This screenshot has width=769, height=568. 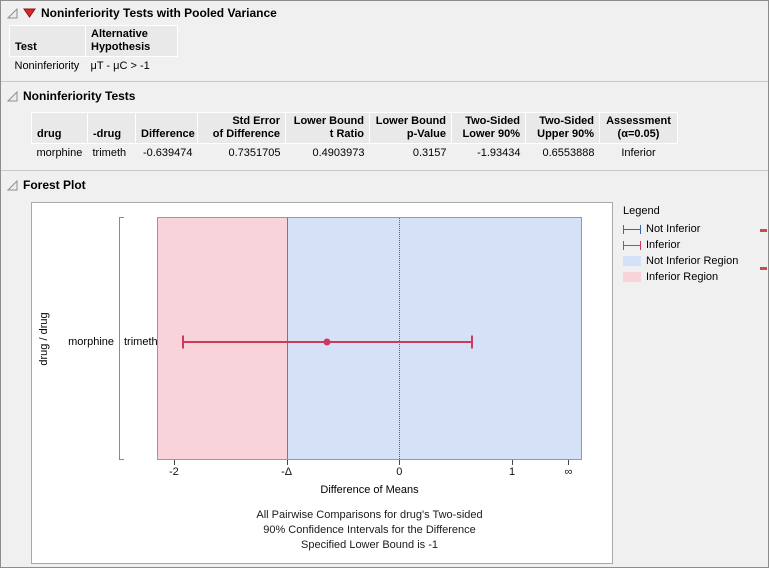 What do you see at coordinates (167, 153) in the screenshot?
I see `cell-difference: -0.639474` at bounding box center [167, 153].